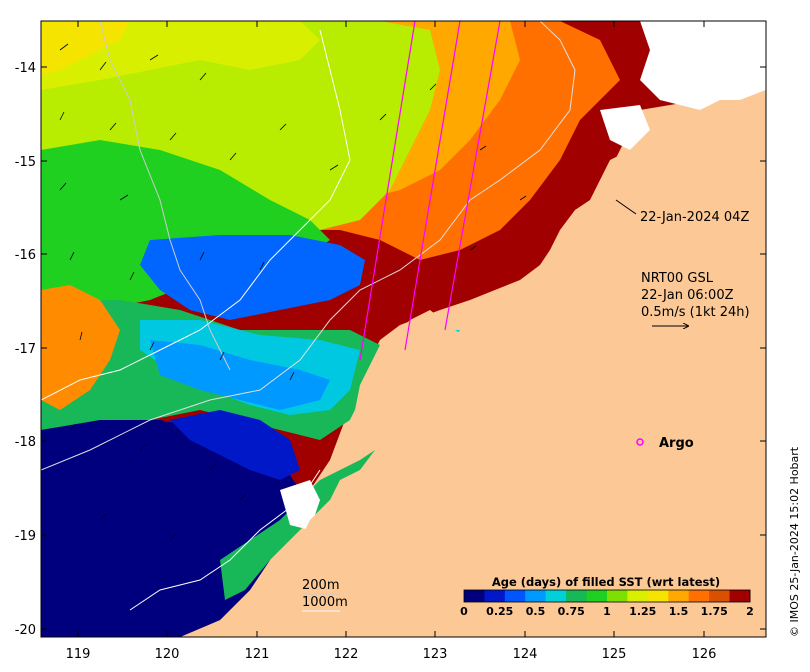 Image resolution: width=810 pixels, height=672 pixels. What do you see at coordinates (320, 585) in the screenshot?
I see `contour-200-label: 200m` at bounding box center [320, 585].